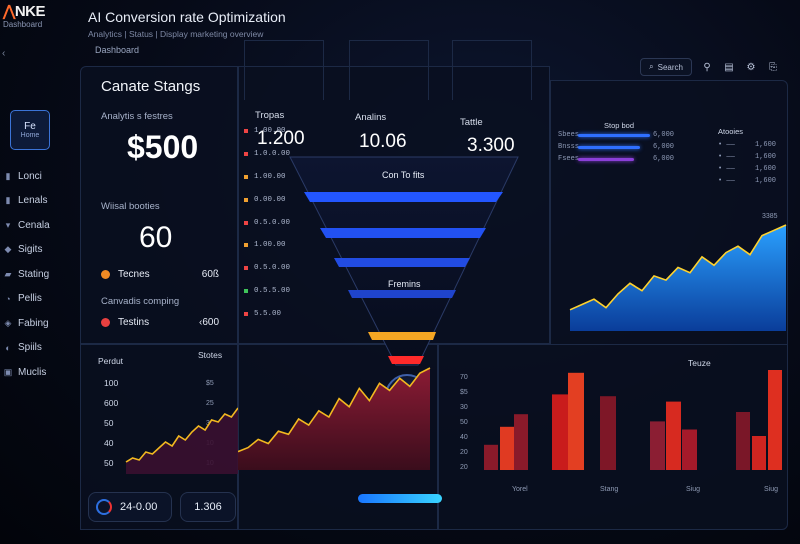 This screenshot has width=800, height=544. I want to click on sidebar-item-6: ◈ Fabing, so click(26, 323).